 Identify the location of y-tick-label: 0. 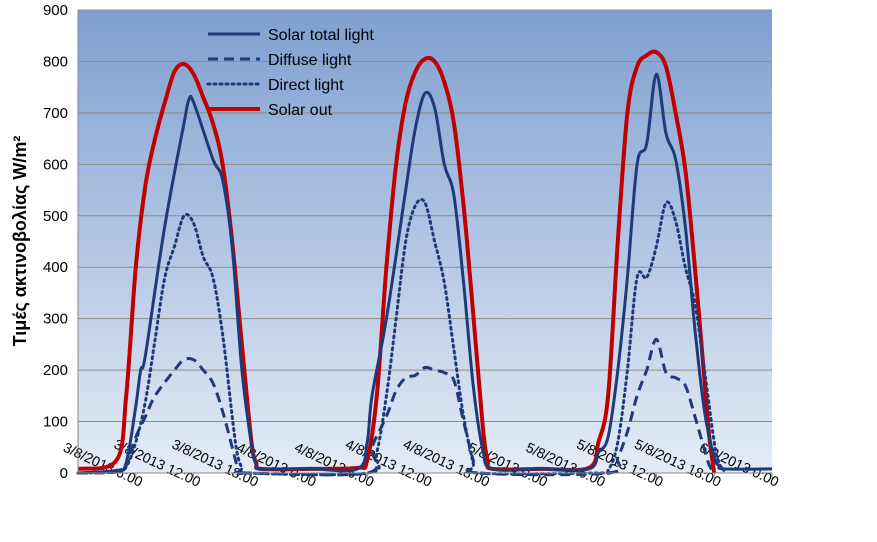
(64, 473).